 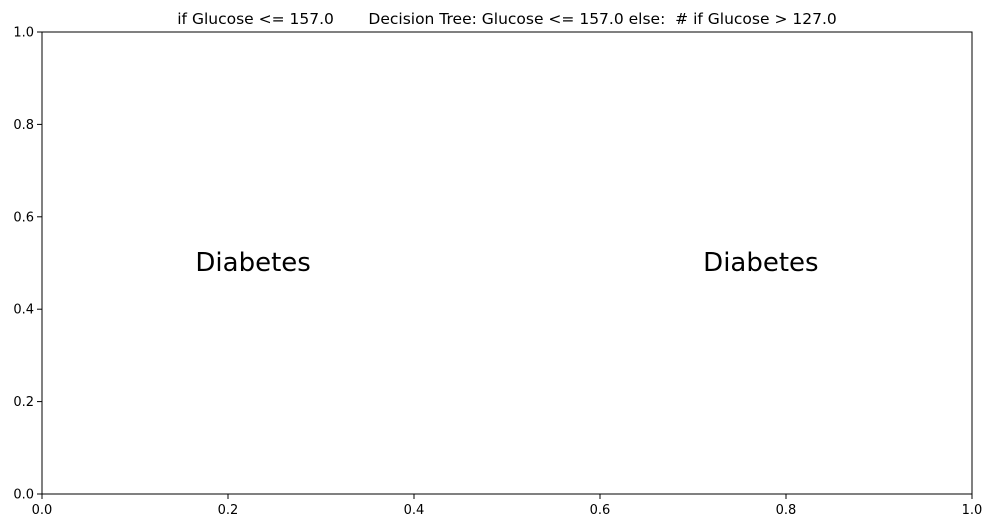 I want to click on x-tick-label: 0.0, so click(x=42, y=510).